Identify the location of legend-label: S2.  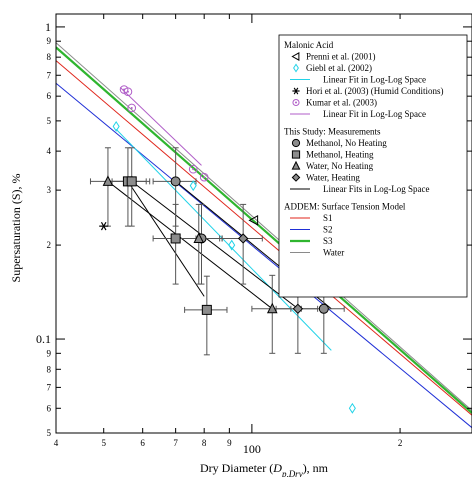
(328, 230).